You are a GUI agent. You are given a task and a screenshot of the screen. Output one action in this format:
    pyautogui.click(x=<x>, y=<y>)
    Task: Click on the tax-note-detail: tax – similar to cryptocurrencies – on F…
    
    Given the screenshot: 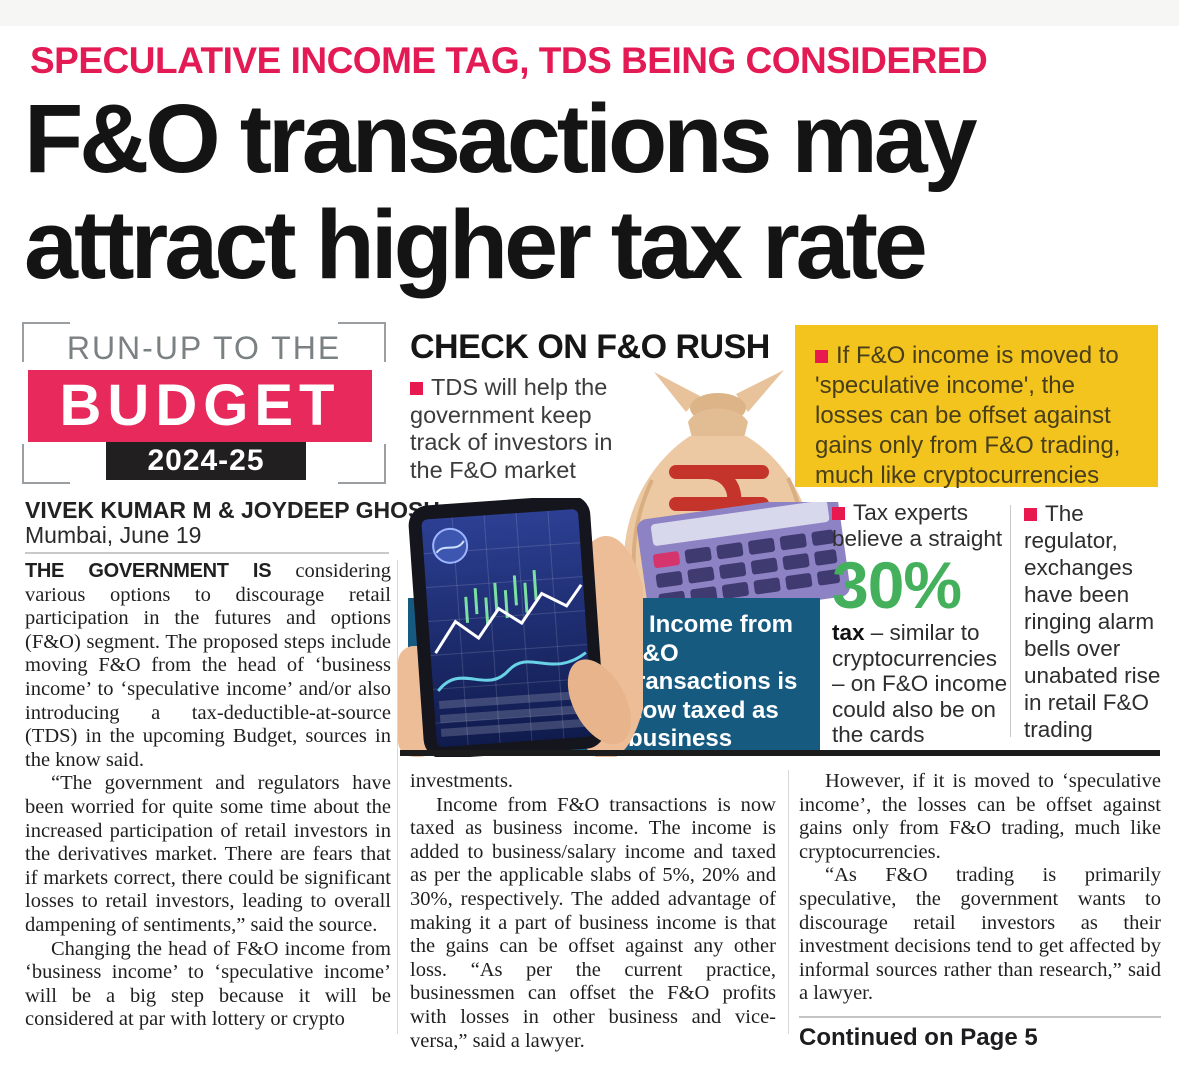 What is the action you would take?
    pyautogui.click(x=921, y=684)
    